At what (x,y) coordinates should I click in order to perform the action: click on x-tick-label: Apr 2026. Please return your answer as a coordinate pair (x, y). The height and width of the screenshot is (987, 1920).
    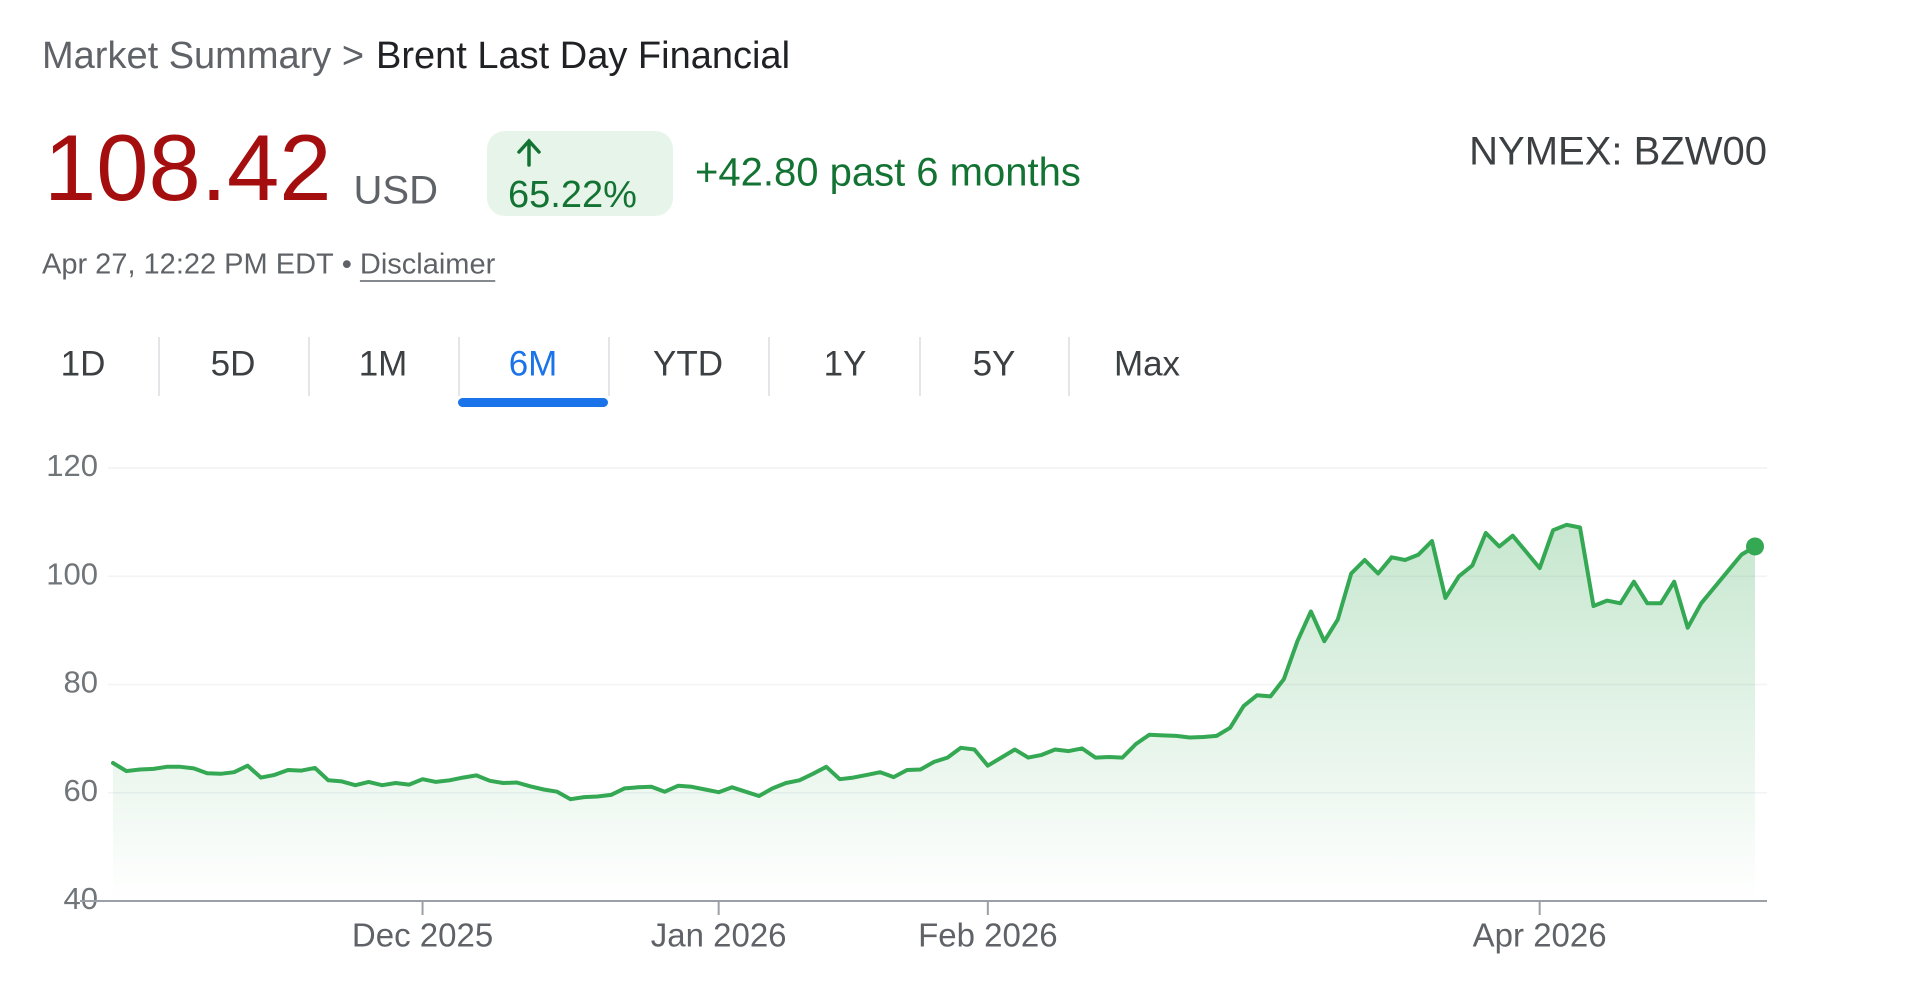
    Looking at the image, I should click on (1540, 935).